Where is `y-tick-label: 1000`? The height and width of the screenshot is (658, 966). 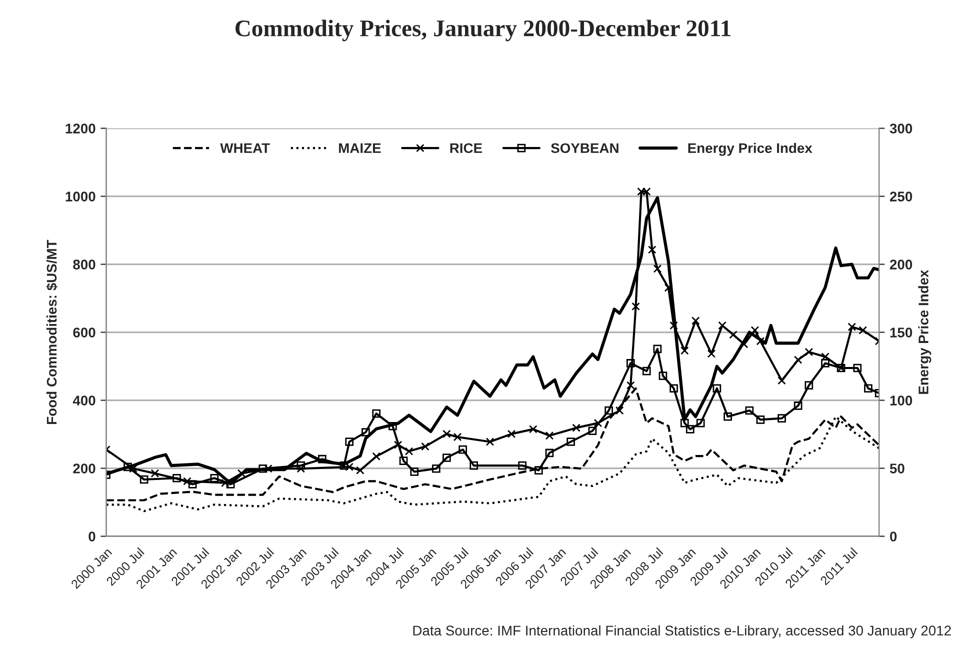
y-tick-label: 1000 is located at coordinates (81, 197).